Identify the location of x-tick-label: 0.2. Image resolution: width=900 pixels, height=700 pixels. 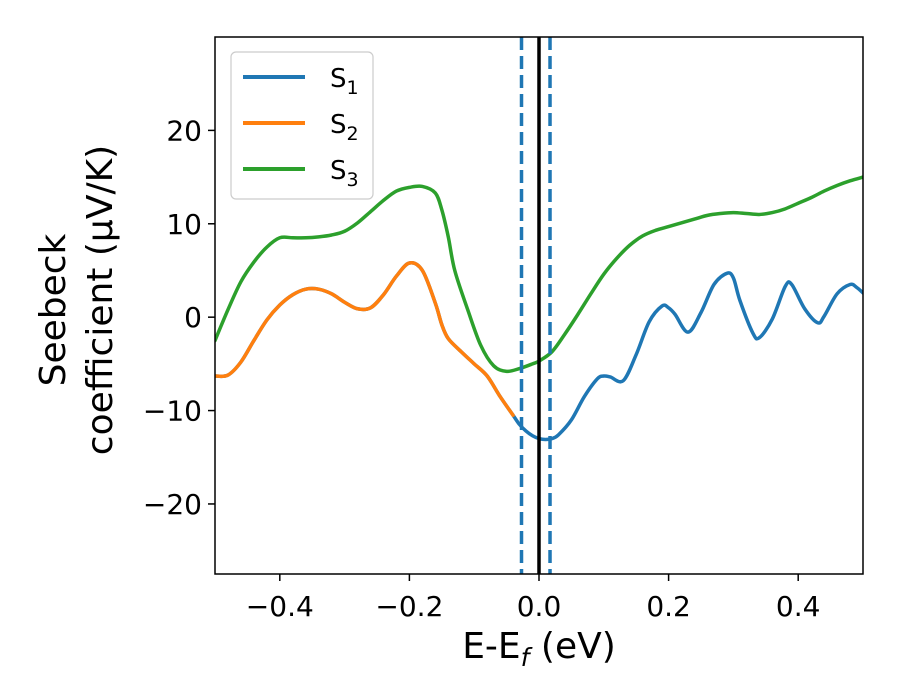
(668, 606).